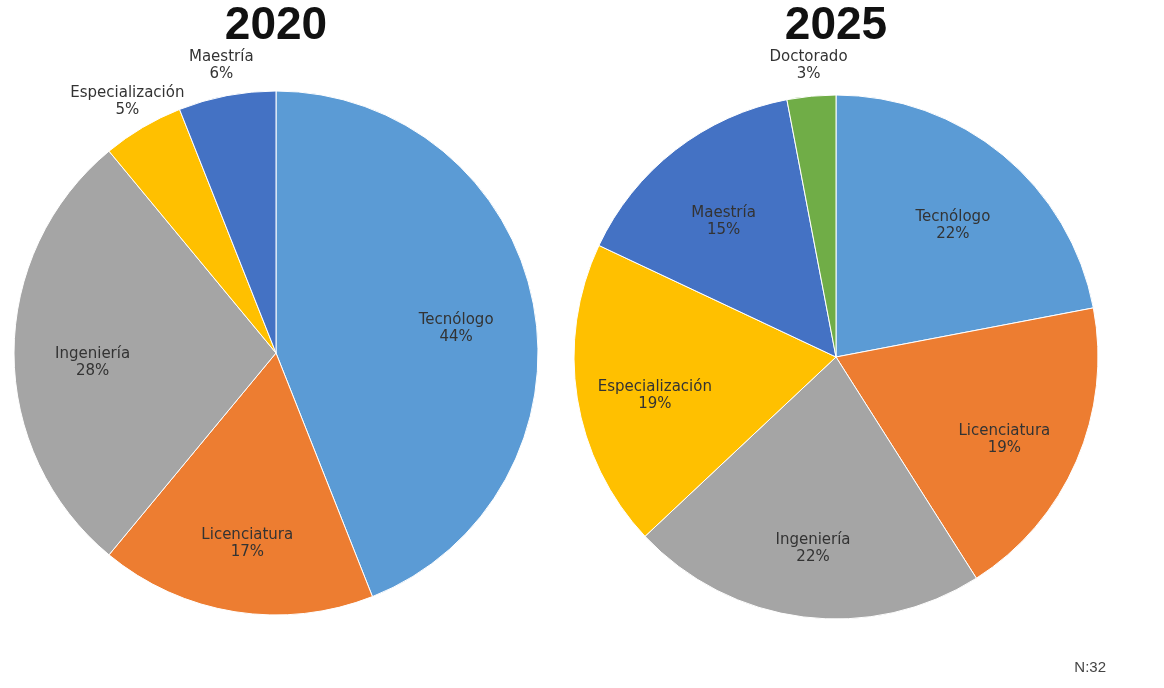 The height and width of the screenshot is (688, 1164). I want to click on chart-title: 2025, so click(836, 25).